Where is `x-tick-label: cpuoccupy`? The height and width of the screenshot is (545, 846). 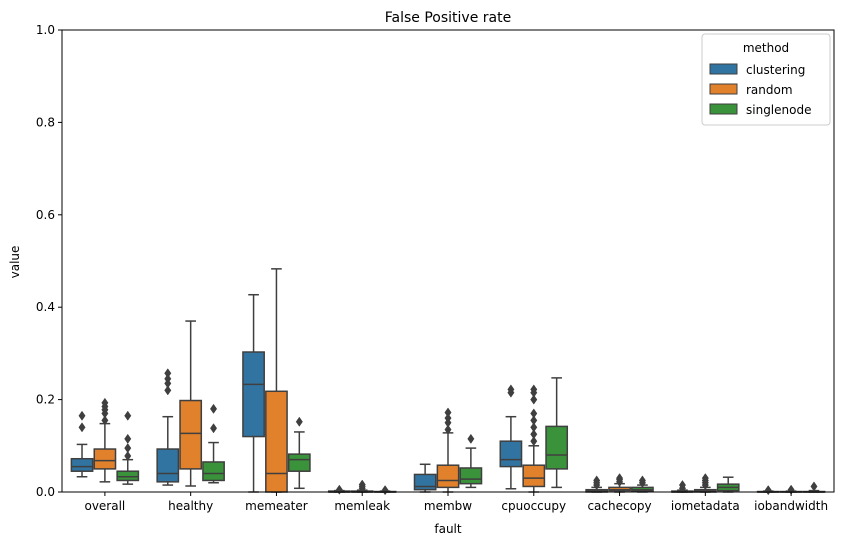 x-tick-label: cpuoccupy is located at coordinates (533, 506).